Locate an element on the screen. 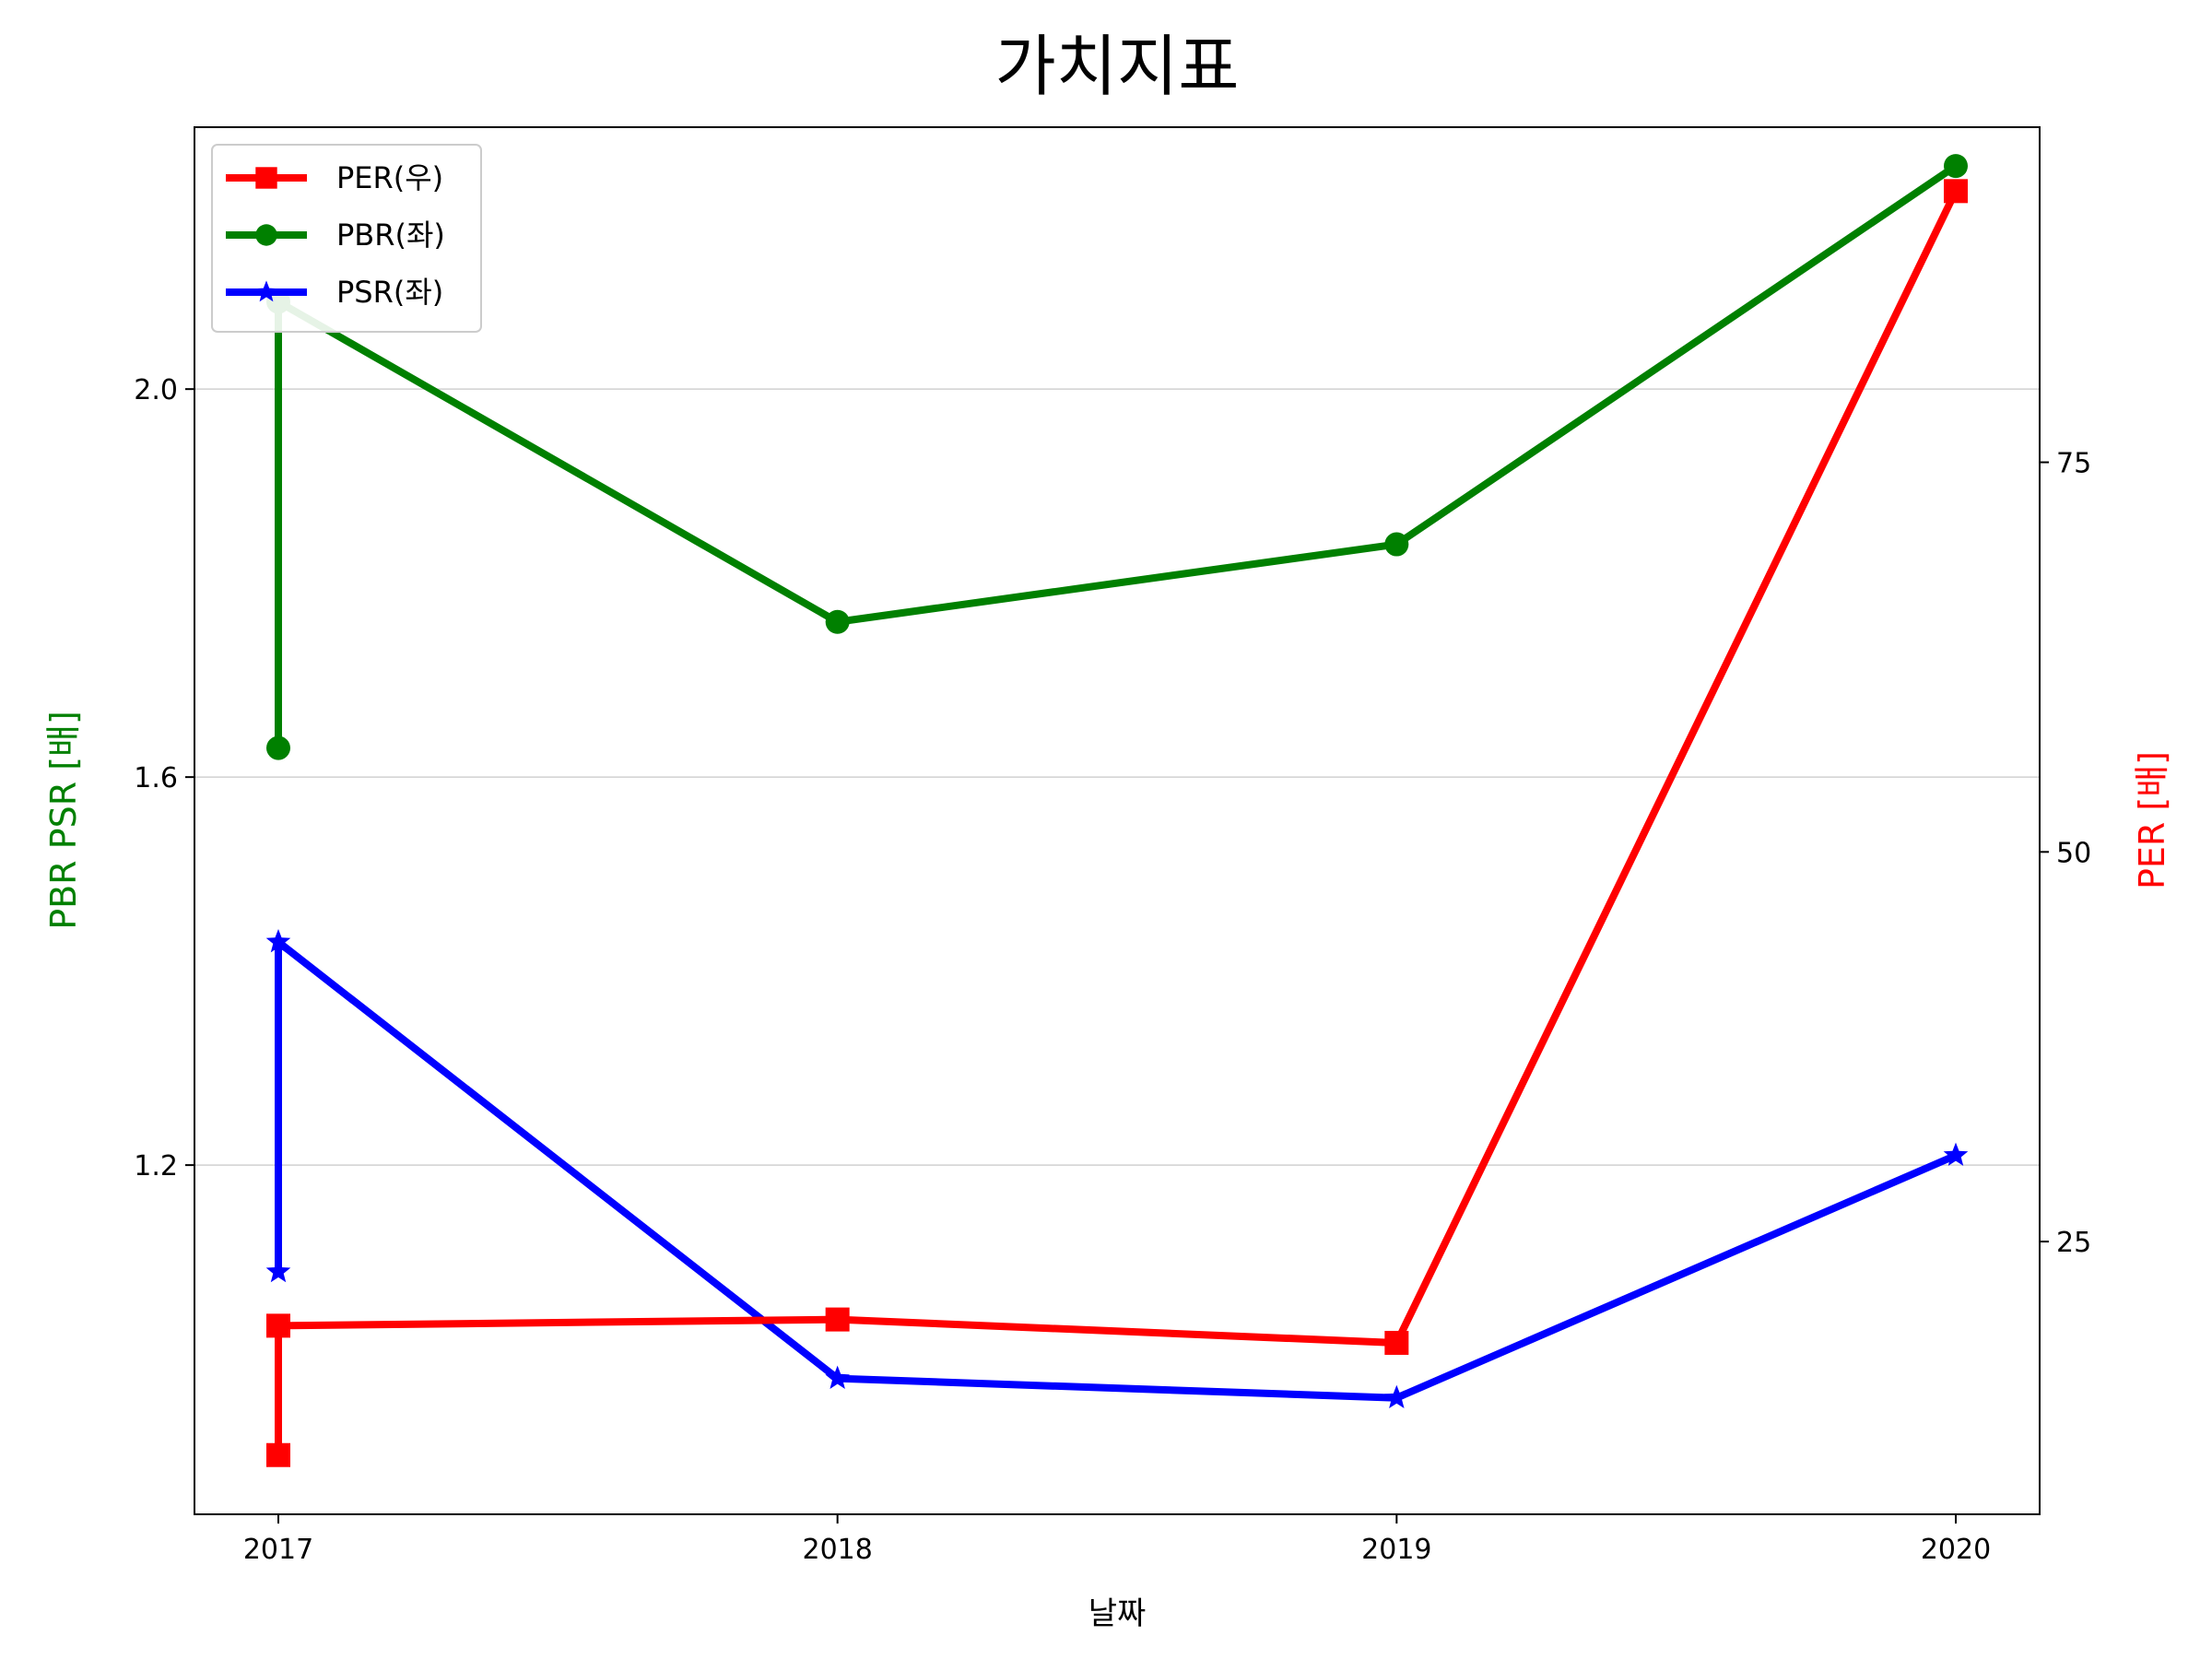 The height and width of the screenshot is (1659, 2212). y-right-tick-label: 75 is located at coordinates (2073, 464).